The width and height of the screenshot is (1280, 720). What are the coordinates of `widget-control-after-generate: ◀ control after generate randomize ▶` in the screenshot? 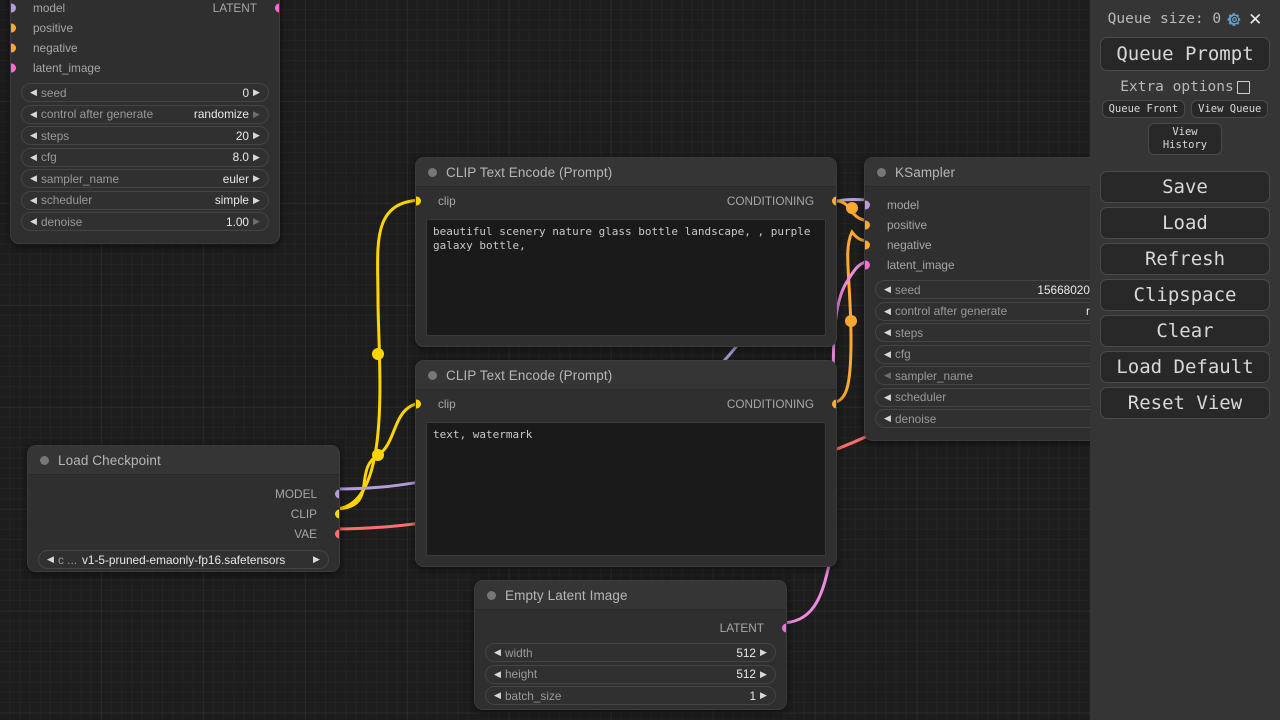 It's located at (145, 114).